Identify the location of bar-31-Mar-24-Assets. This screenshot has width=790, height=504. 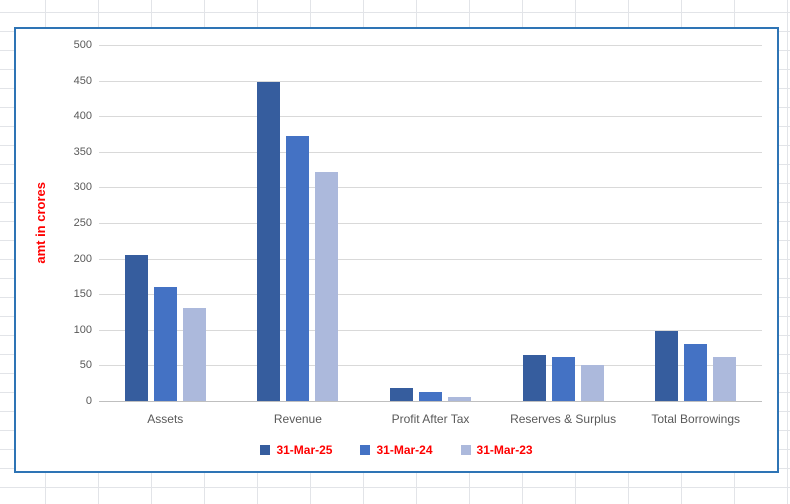
(165, 344).